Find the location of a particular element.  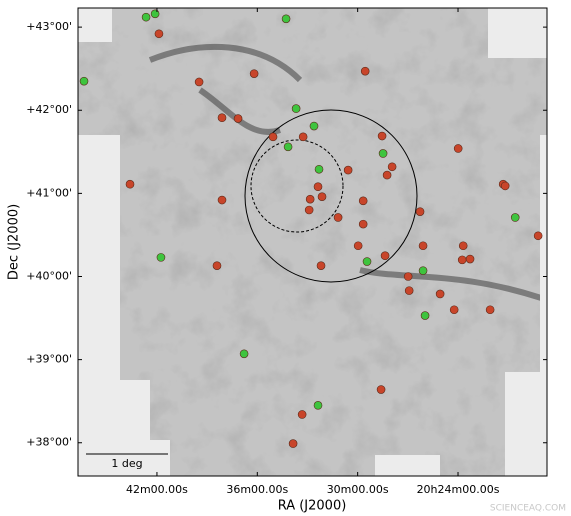

y-tick-label: +39°00' is located at coordinates (49, 359).